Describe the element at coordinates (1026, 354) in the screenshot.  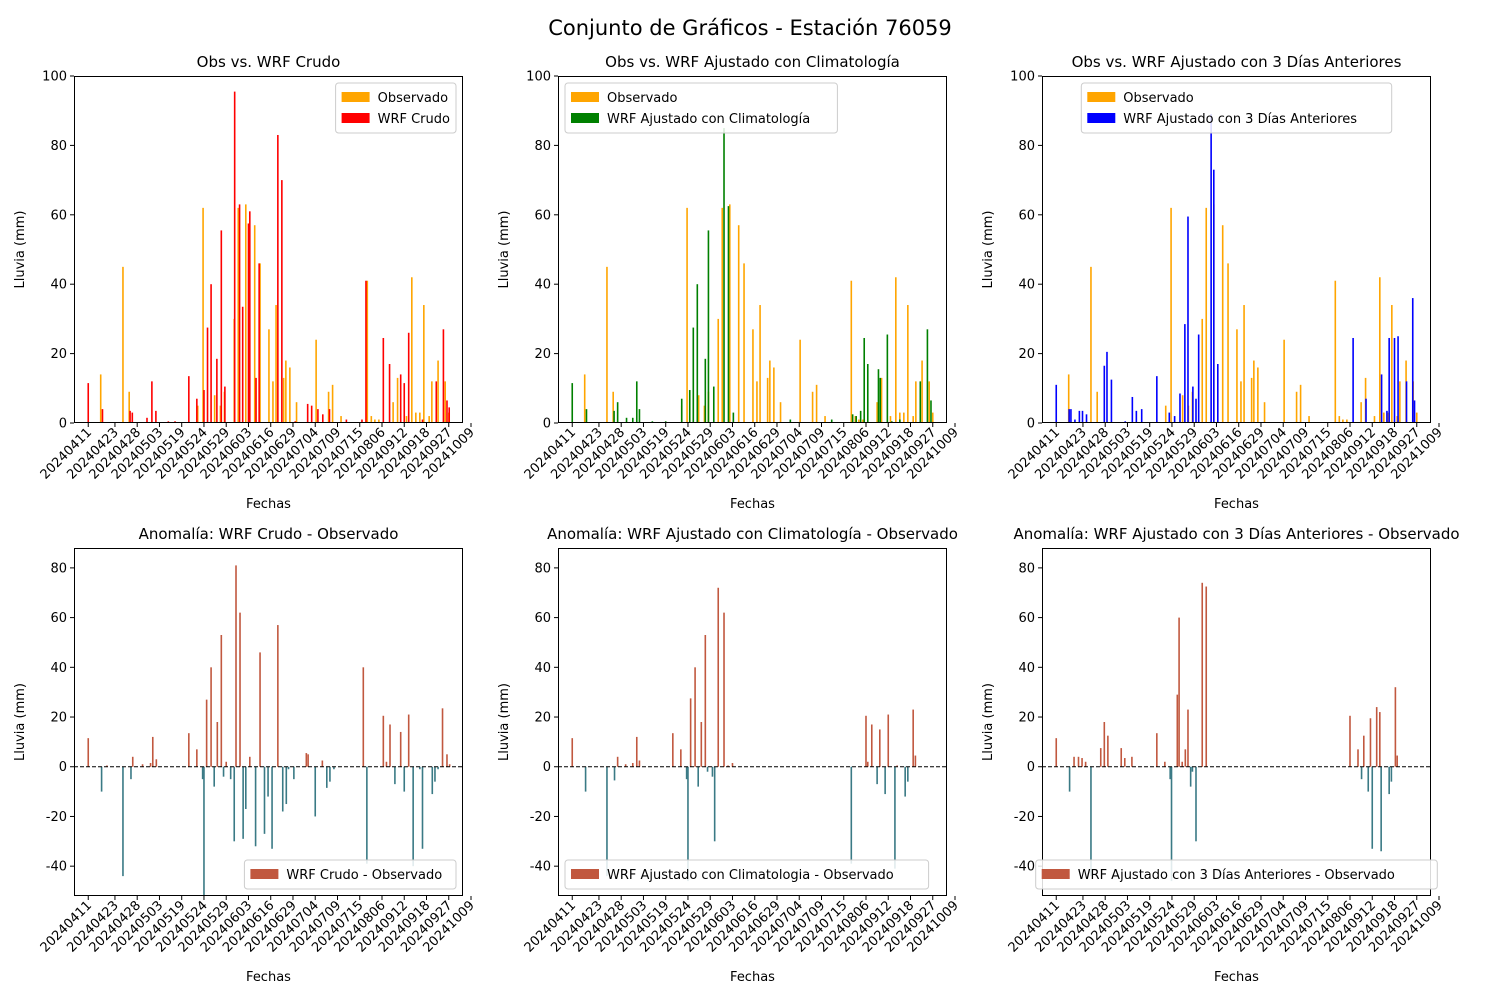
I see `y-tick-label: 20` at that location.